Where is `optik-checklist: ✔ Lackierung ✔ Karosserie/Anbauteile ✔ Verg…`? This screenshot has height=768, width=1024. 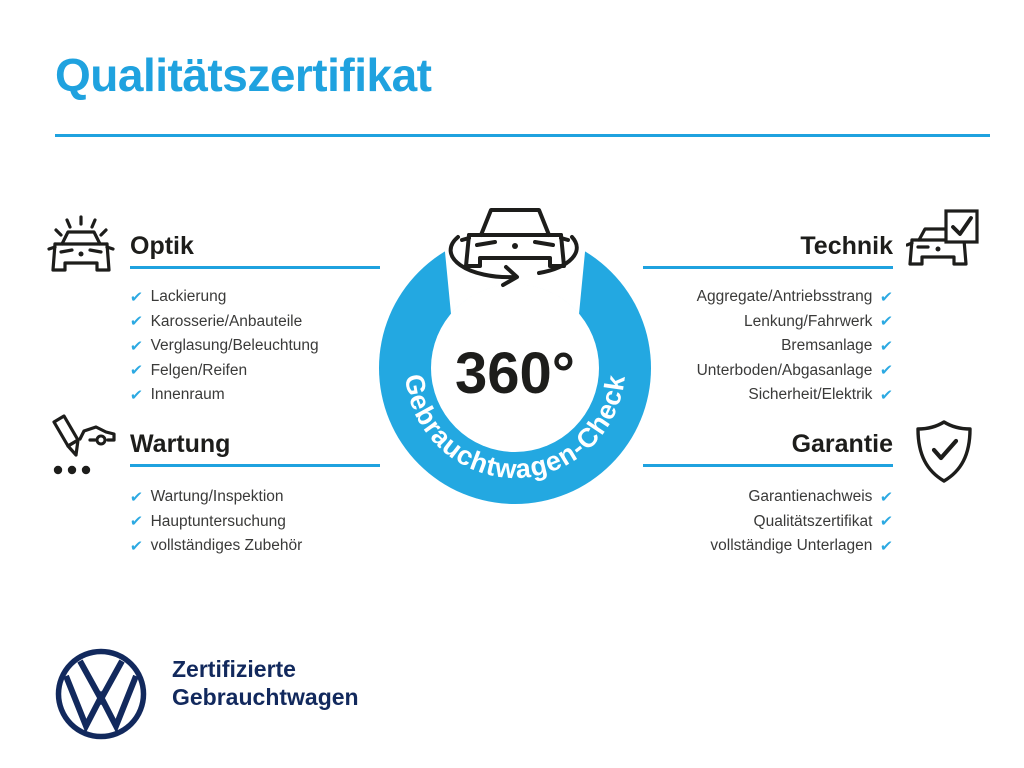
optik-checklist: ✔ Lackierung ✔ Karosserie/Anbauteile ✔ Verg… is located at coordinates (224, 346).